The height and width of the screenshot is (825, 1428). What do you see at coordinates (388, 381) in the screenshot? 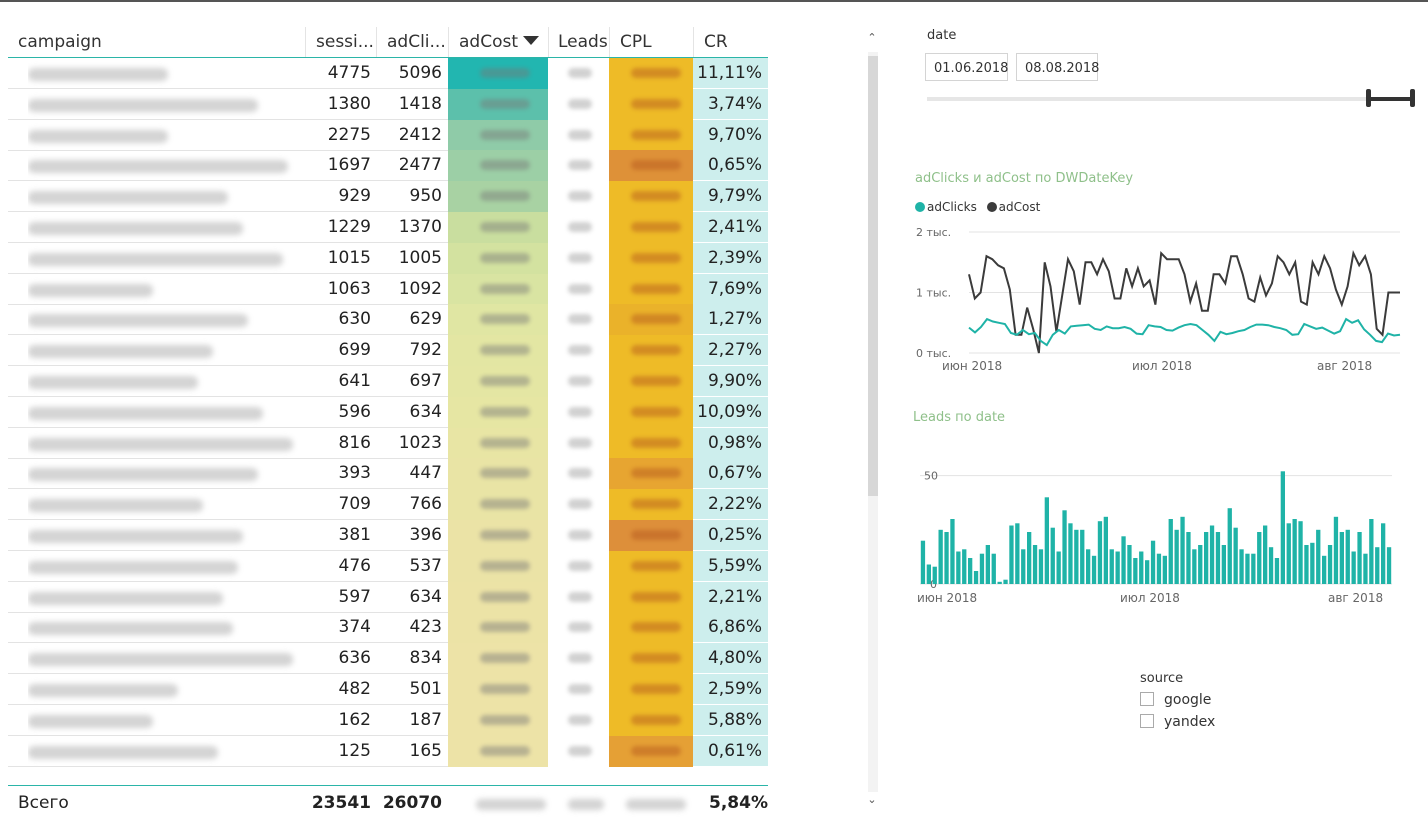
I see `table-row: 641 697 9,90%` at bounding box center [388, 381].